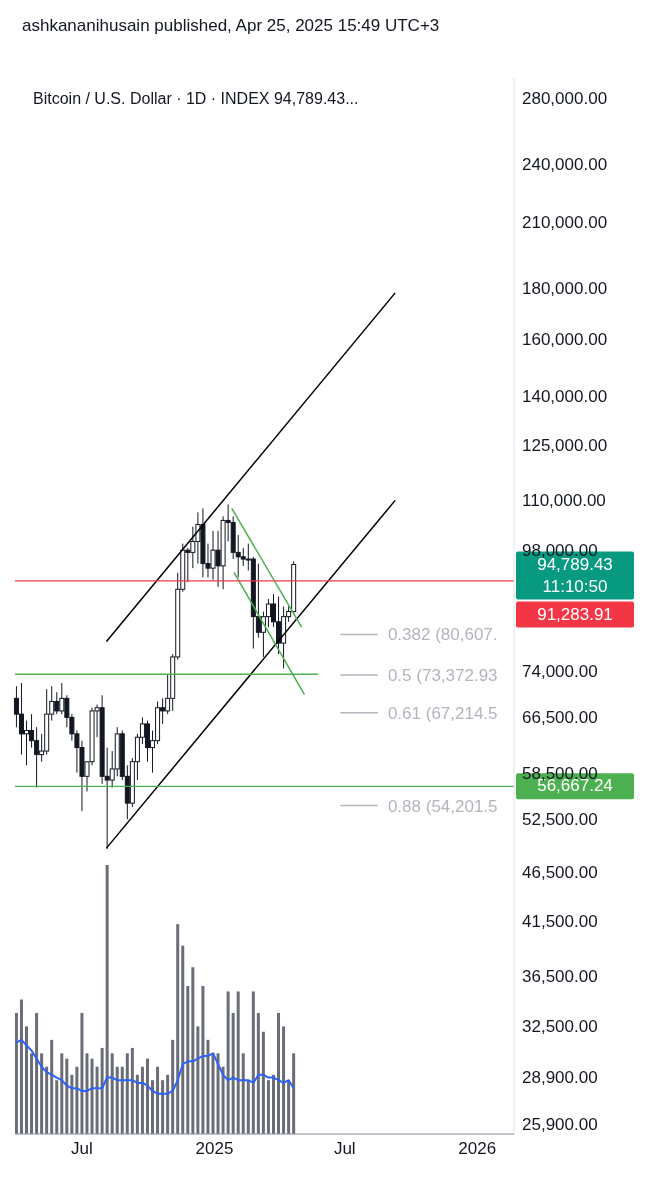 This screenshot has height=1200, width=662. I want to click on y-tick-label: 46,500.00, so click(560, 872).